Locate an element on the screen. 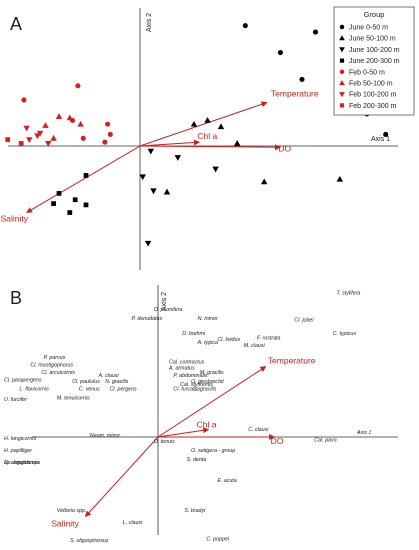 This screenshot has height=550, width=419. species-label-cal-pavo: Cal. pavo is located at coordinates (325, 441).